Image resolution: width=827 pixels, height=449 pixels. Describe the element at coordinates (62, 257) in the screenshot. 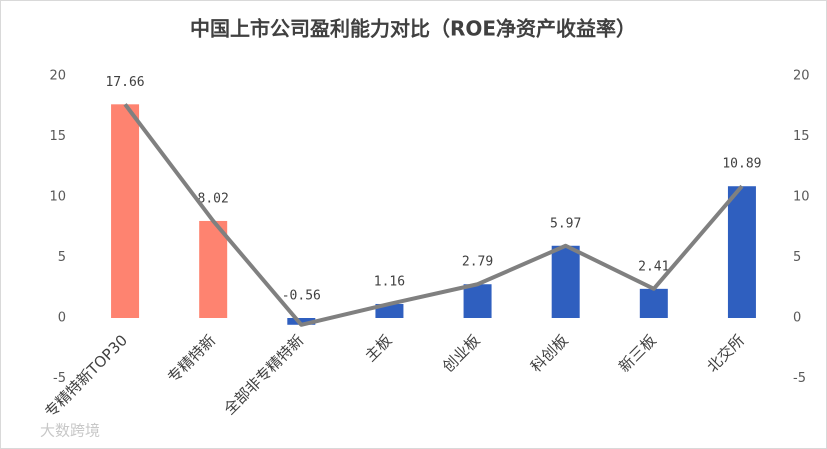

I see `y-tick-label: 5` at that location.